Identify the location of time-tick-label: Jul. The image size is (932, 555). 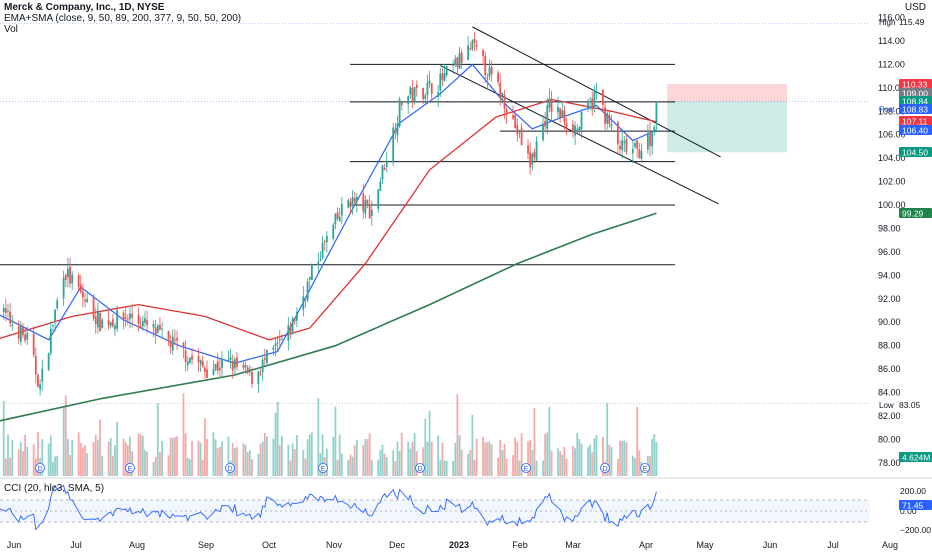
(76, 545).